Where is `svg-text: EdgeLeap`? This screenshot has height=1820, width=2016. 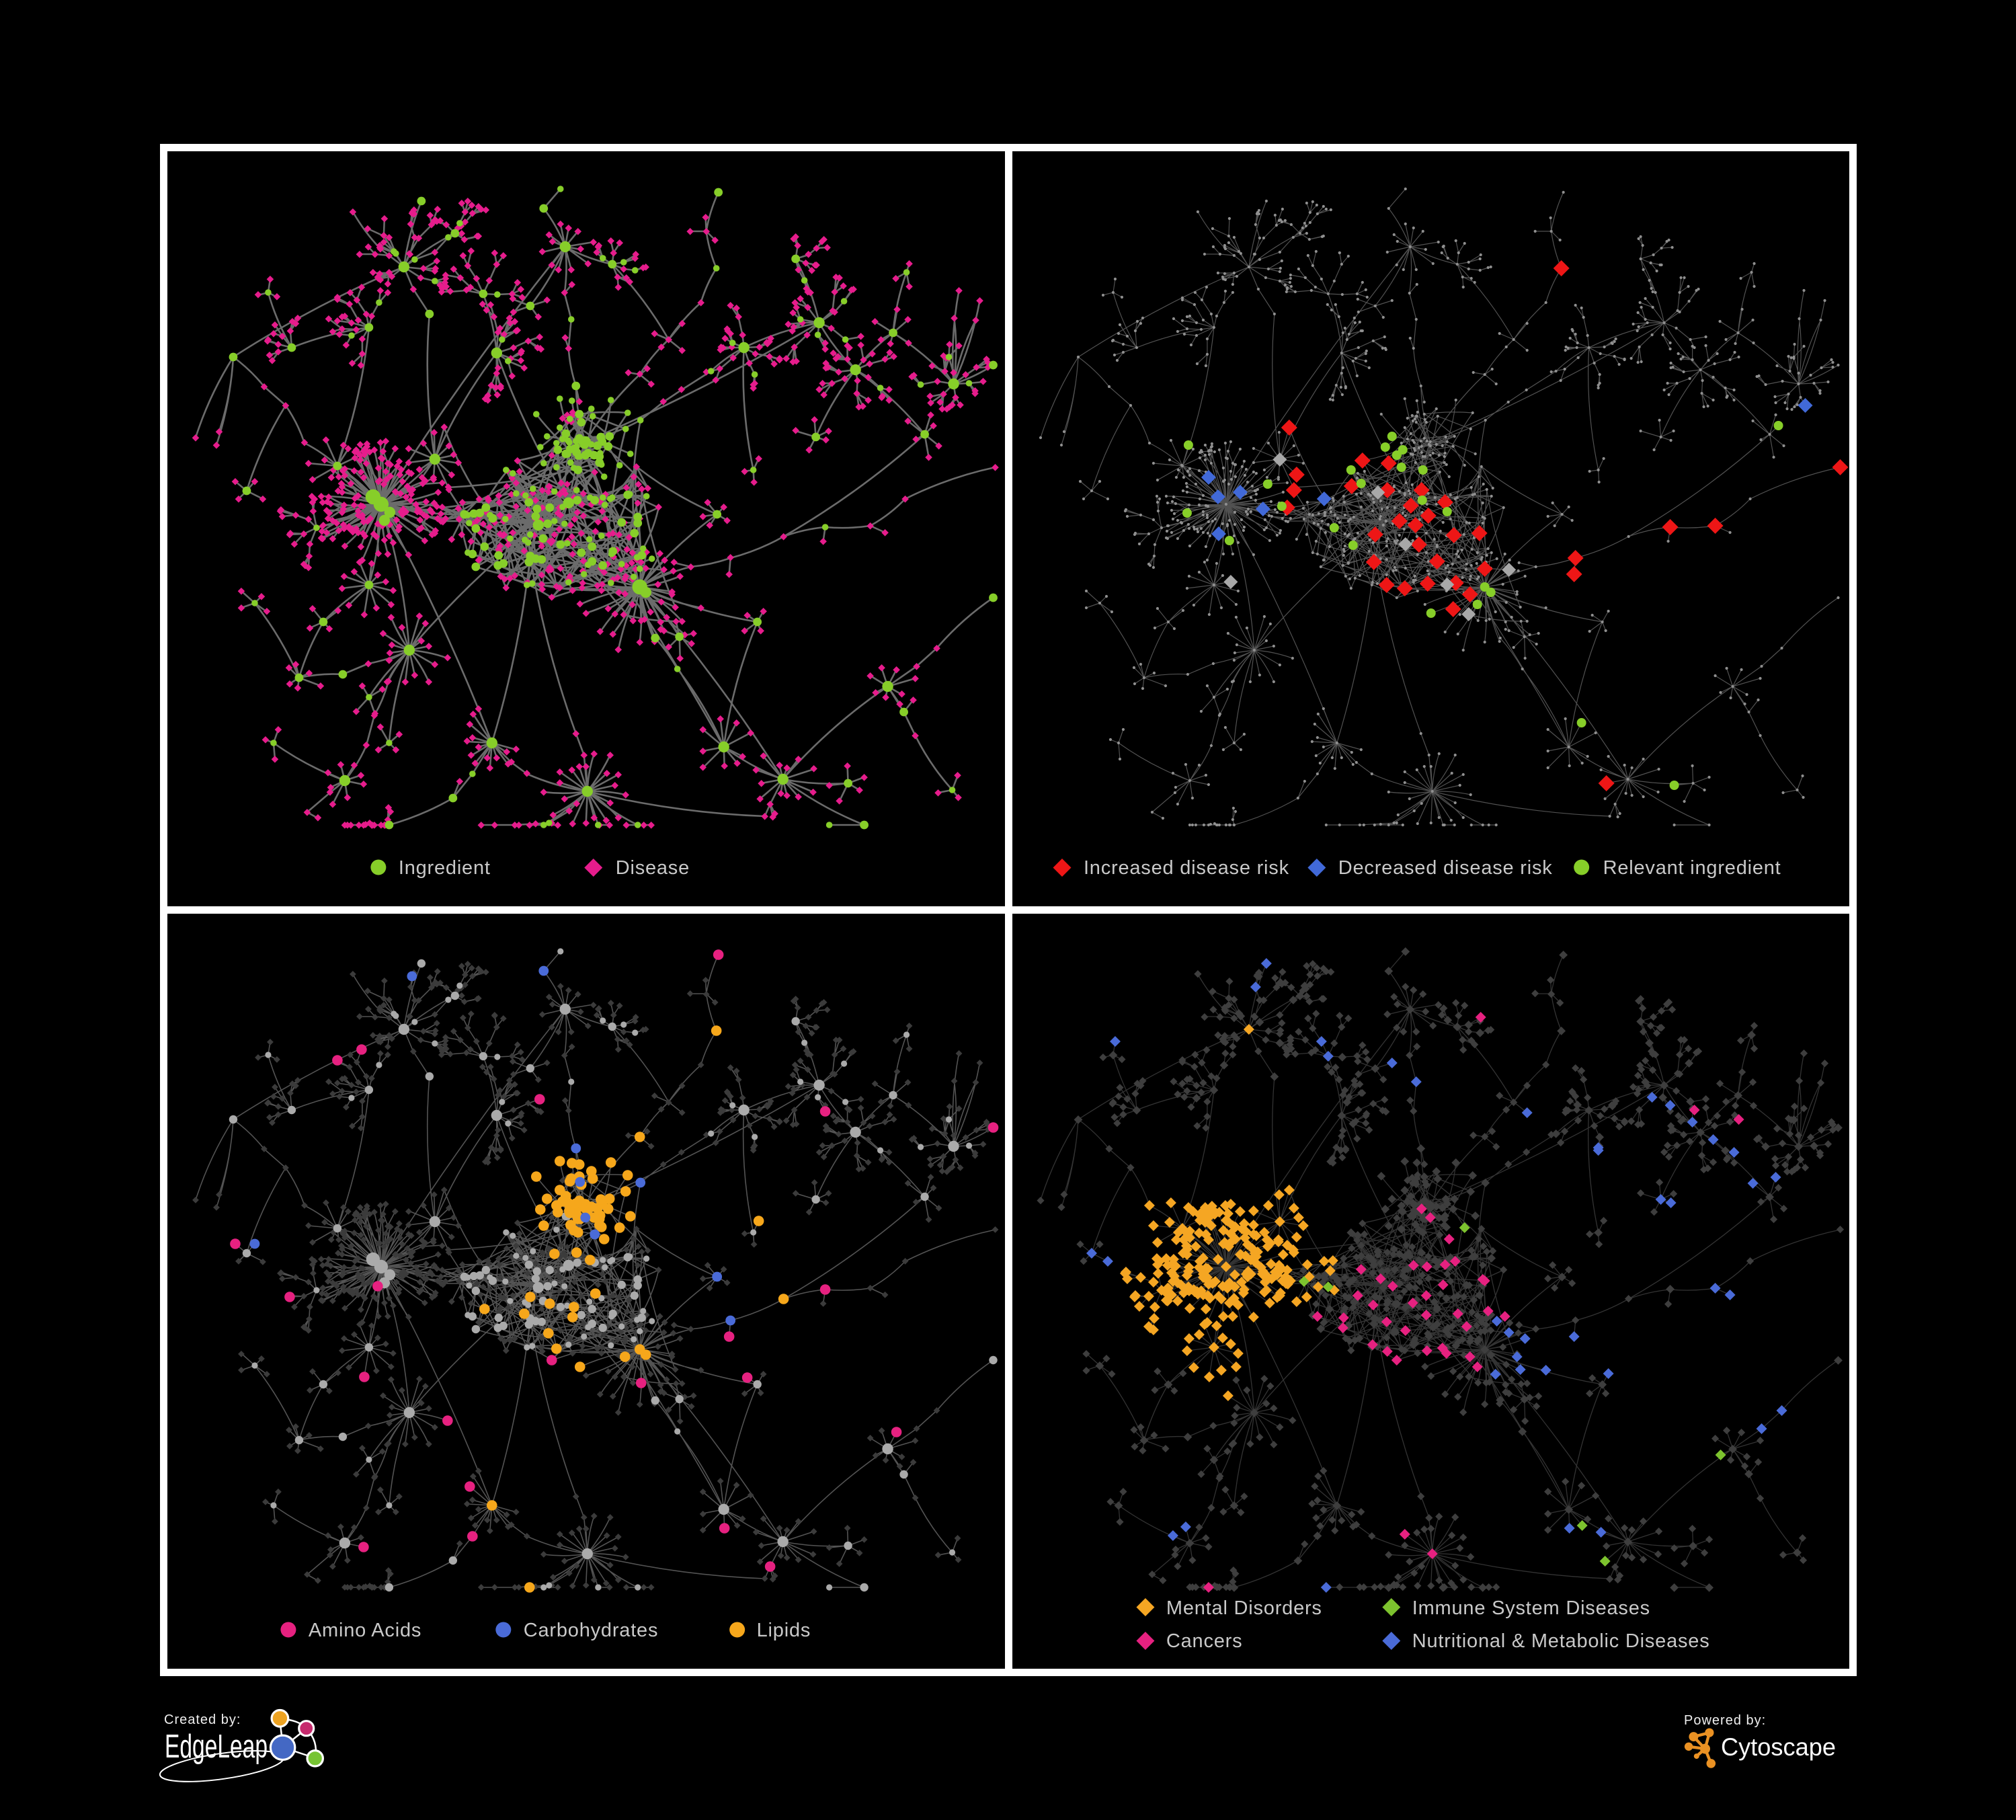 svg-text: EdgeLeap is located at coordinates (216, 1747).